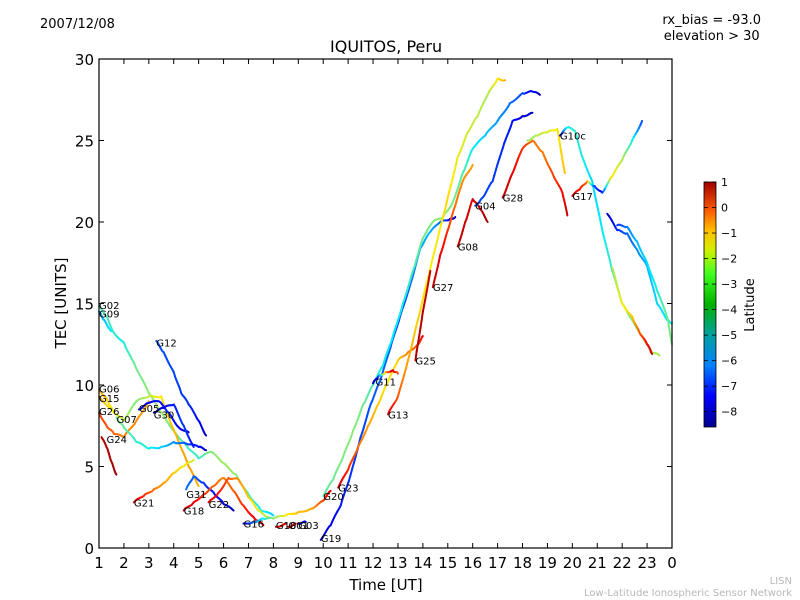 This screenshot has height=600, width=800. I want to click on colorbar-tick-label: −7, so click(729, 386).